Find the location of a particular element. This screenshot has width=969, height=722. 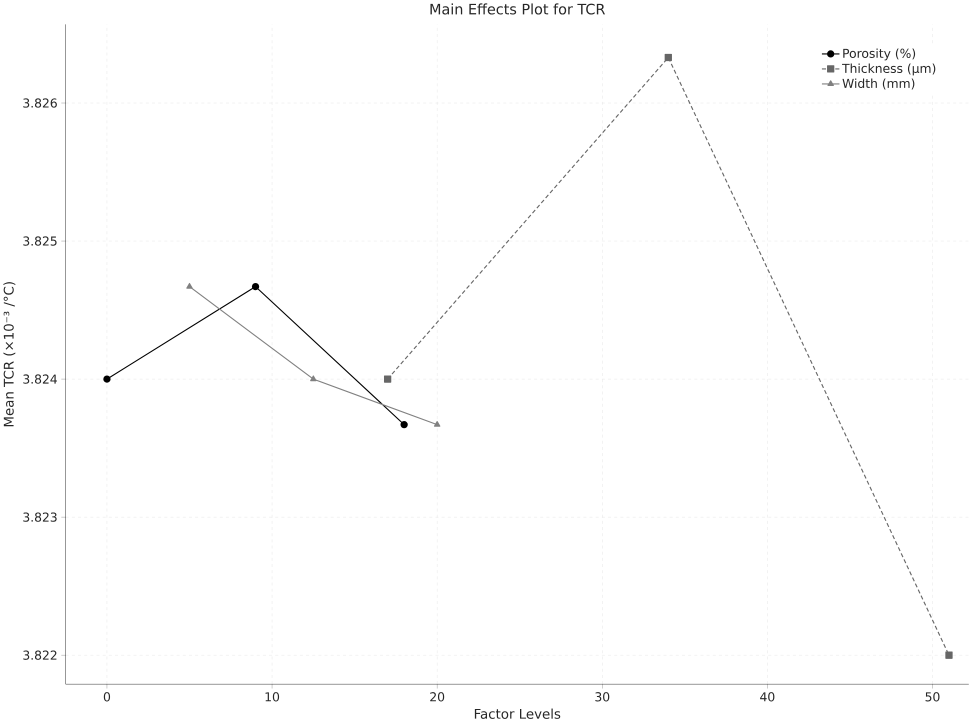

y-tick-label: 3.824 is located at coordinates (40, 379).